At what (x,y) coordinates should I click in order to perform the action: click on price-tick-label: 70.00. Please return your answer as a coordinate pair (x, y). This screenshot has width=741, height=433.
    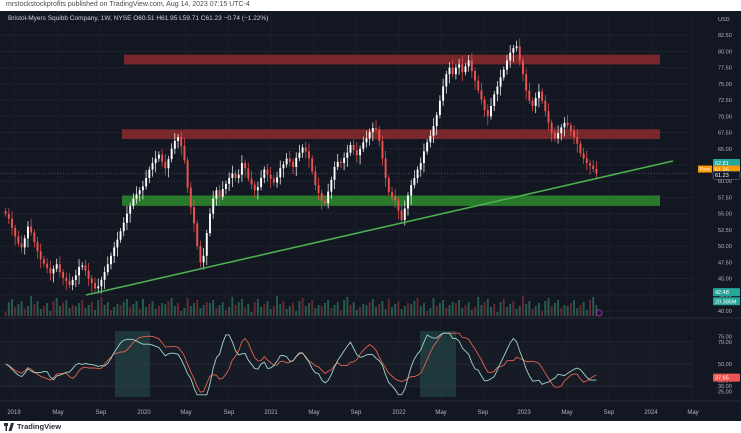
    Looking at the image, I should click on (725, 117).